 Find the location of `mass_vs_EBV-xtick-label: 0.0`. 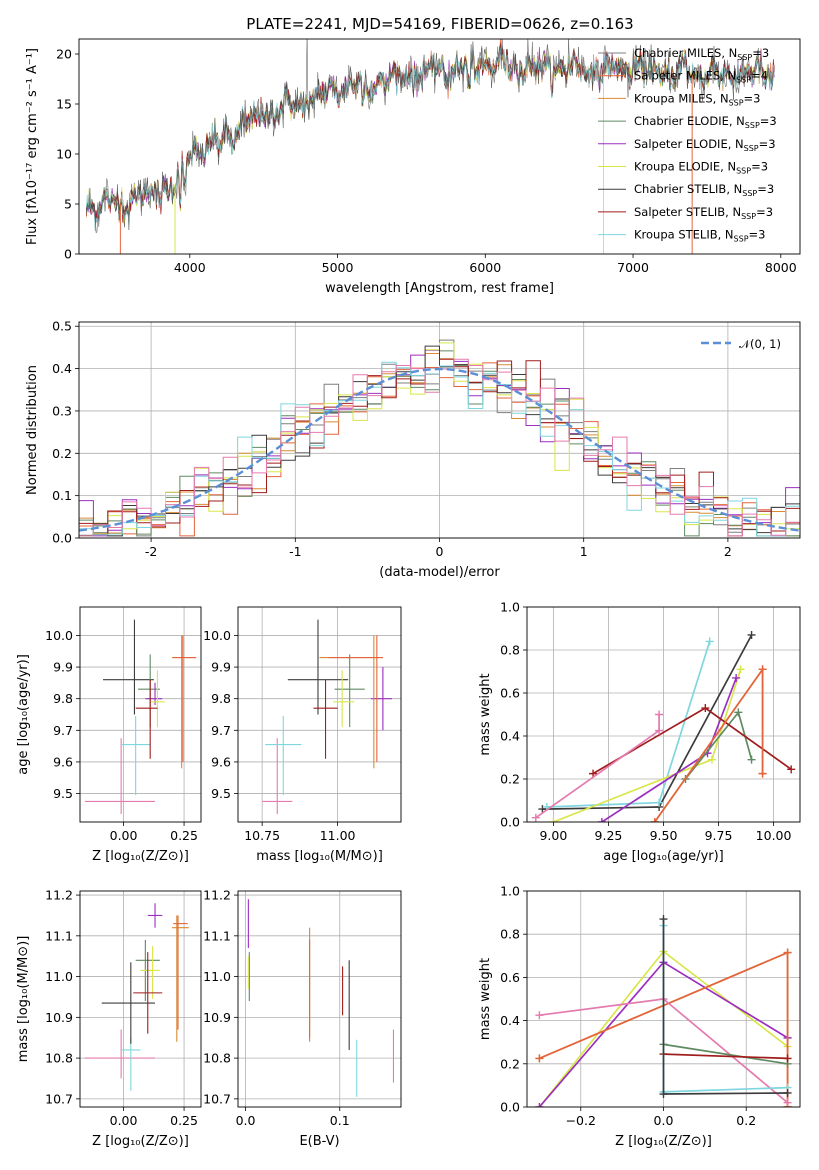

mass_vs_EBV-xtick-label: 0.0 is located at coordinates (246, 1120).